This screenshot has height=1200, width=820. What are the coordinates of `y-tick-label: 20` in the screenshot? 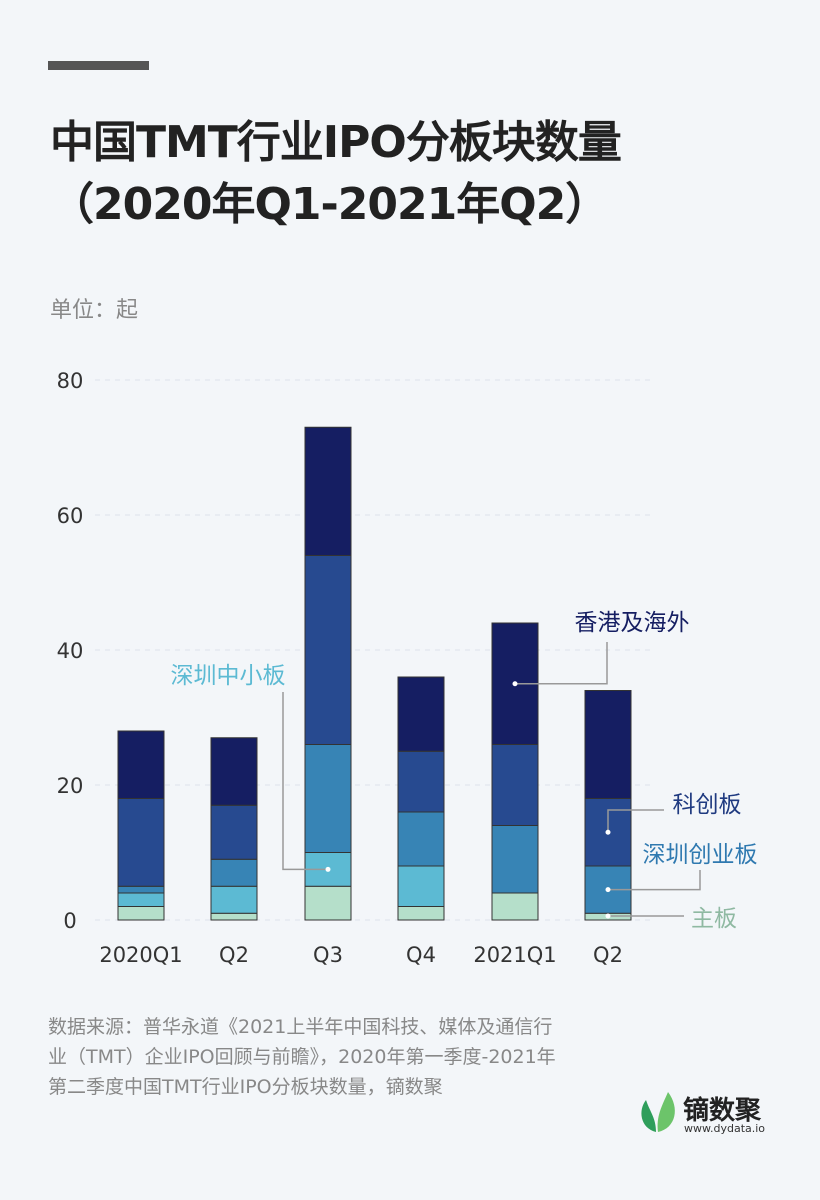 It's located at (70, 786).